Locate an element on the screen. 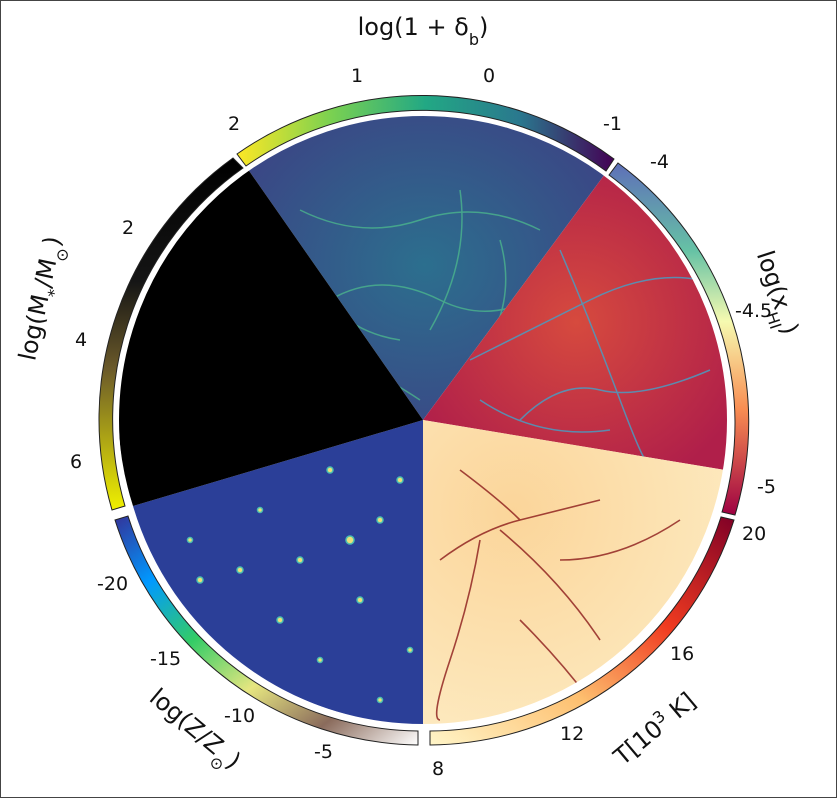 The image size is (837, 798). temperature-title: T[103 K] is located at coordinates (653, 728).